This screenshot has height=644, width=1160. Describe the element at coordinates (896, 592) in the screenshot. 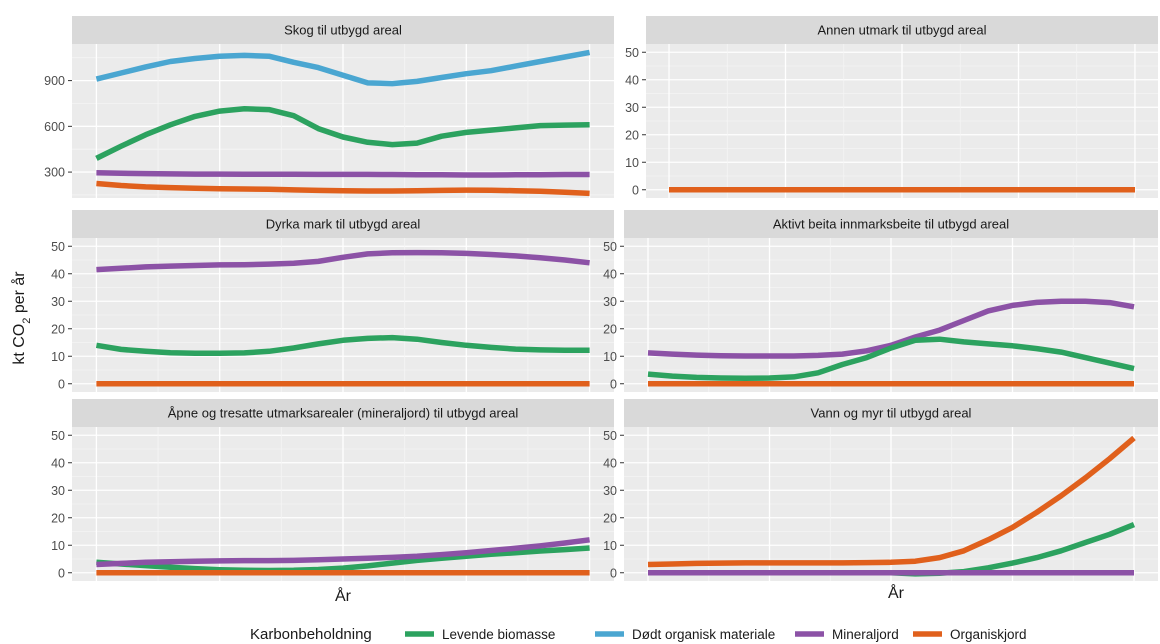

I see `x-axis-title-right: År` at that location.